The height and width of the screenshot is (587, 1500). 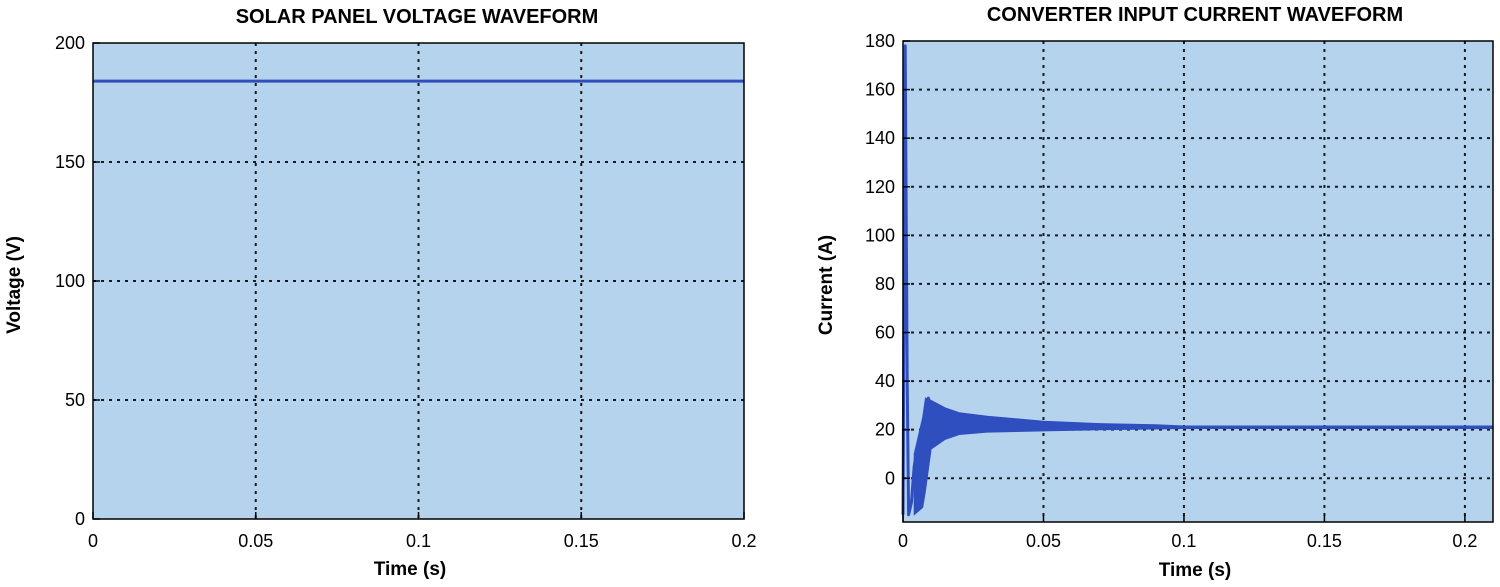 I want to click on y-tick-label: 160, so click(x=880, y=90).